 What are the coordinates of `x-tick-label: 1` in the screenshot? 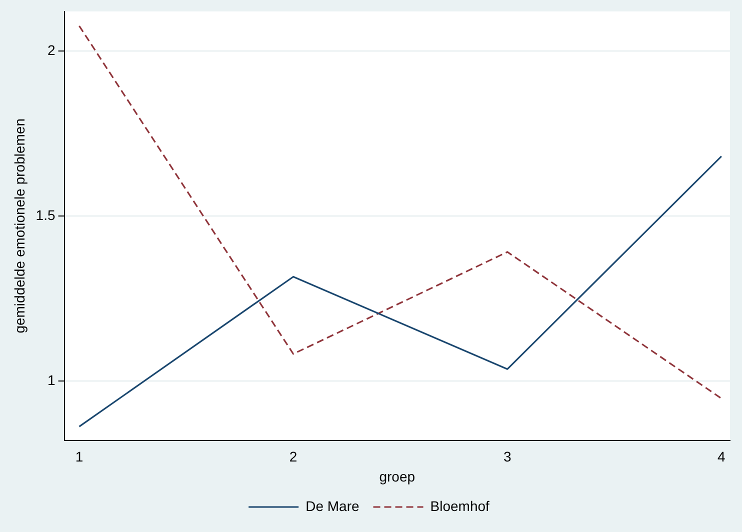 It's located at (79, 456).